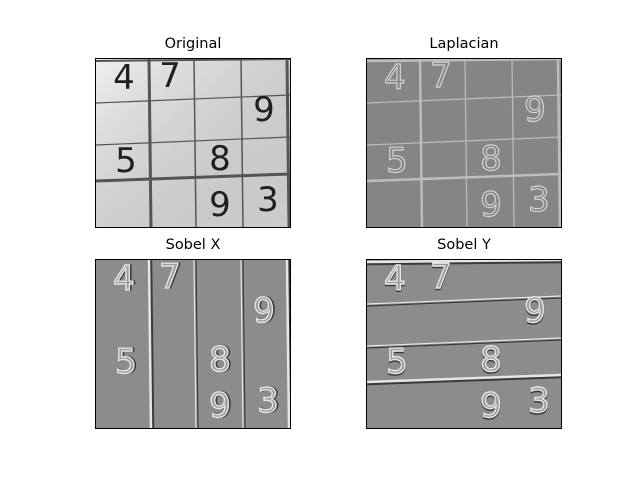 This screenshot has height=480, width=640. Describe the element at coordinates (464, 44) in the screenshot. I see `subplot-title-laplacian: Laplacian` at that location.